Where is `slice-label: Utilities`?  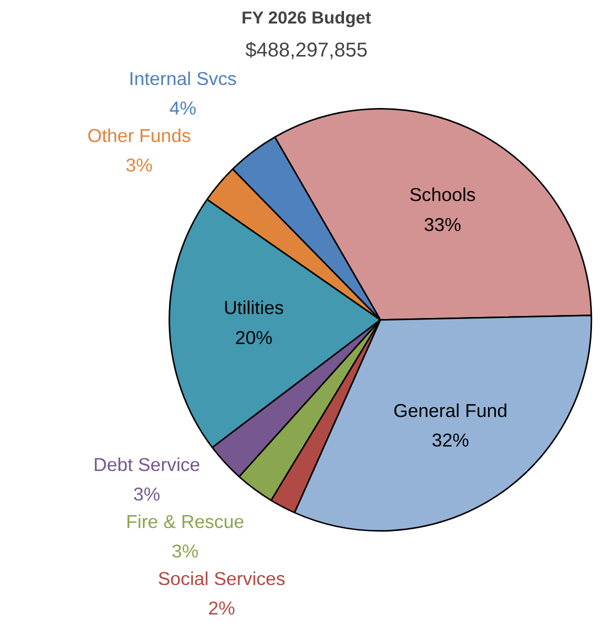
slice-label: Utilities is located at coordinates (254, 307).